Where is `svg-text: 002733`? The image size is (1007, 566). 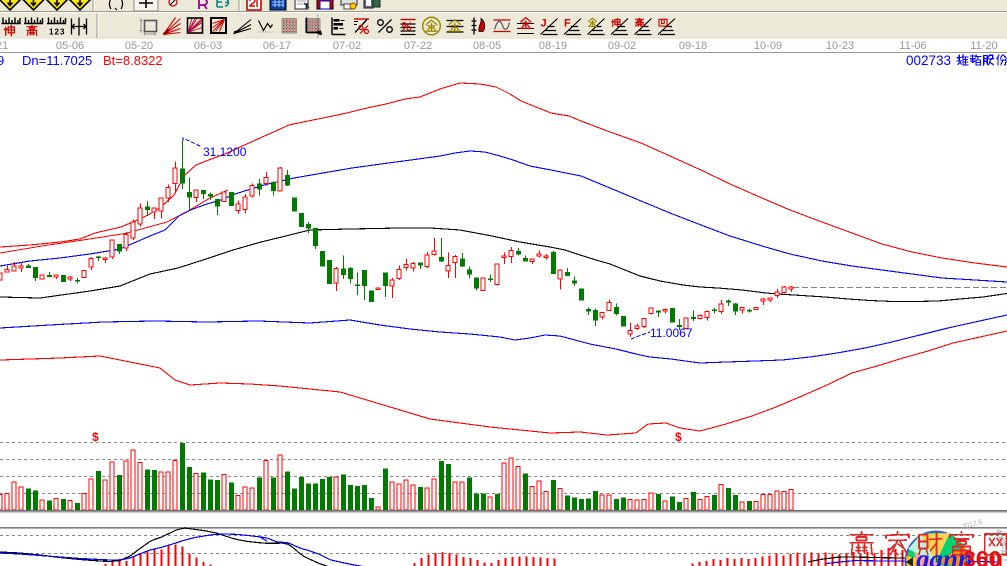
svg-text: 002733 is located at coordinates (928, 60).